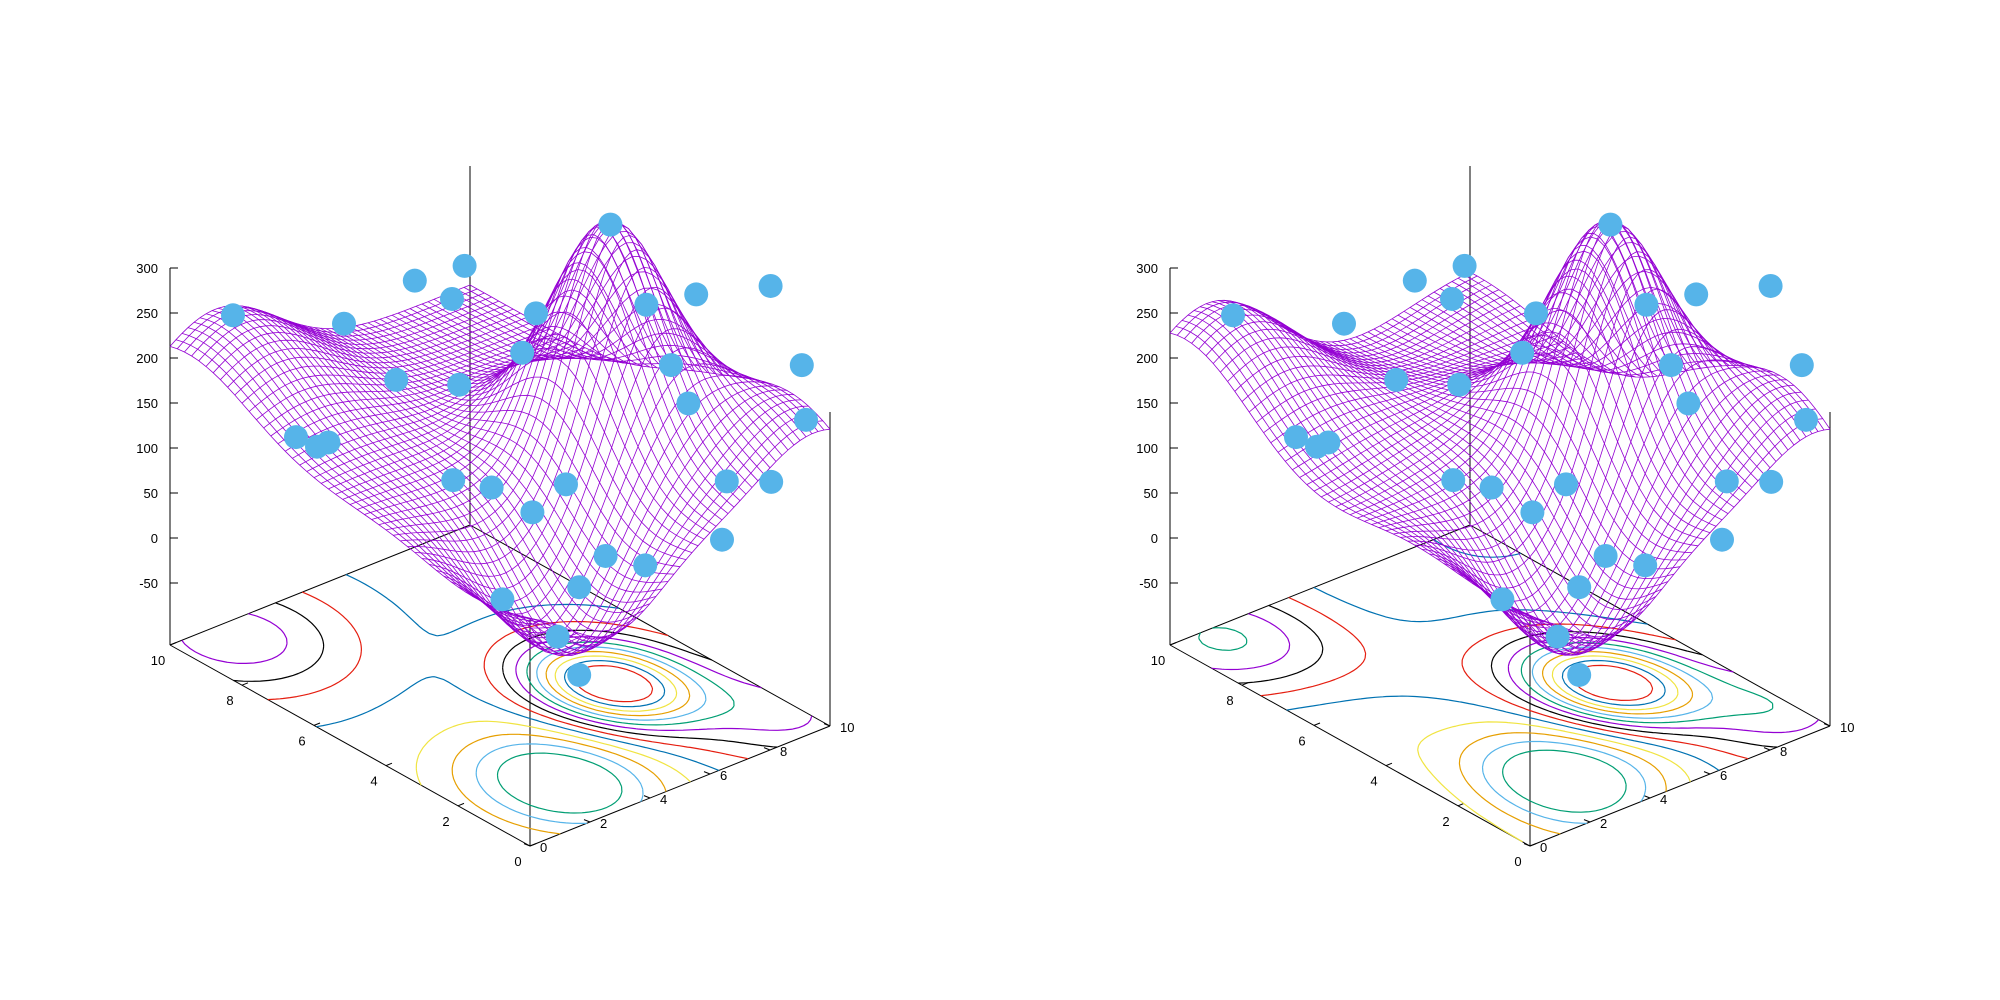 This screenshot has width=2000, height=1000. Describe the element at coordinates (603, 823) in the screenshot. I see `y-tick-label: 2` at that location.